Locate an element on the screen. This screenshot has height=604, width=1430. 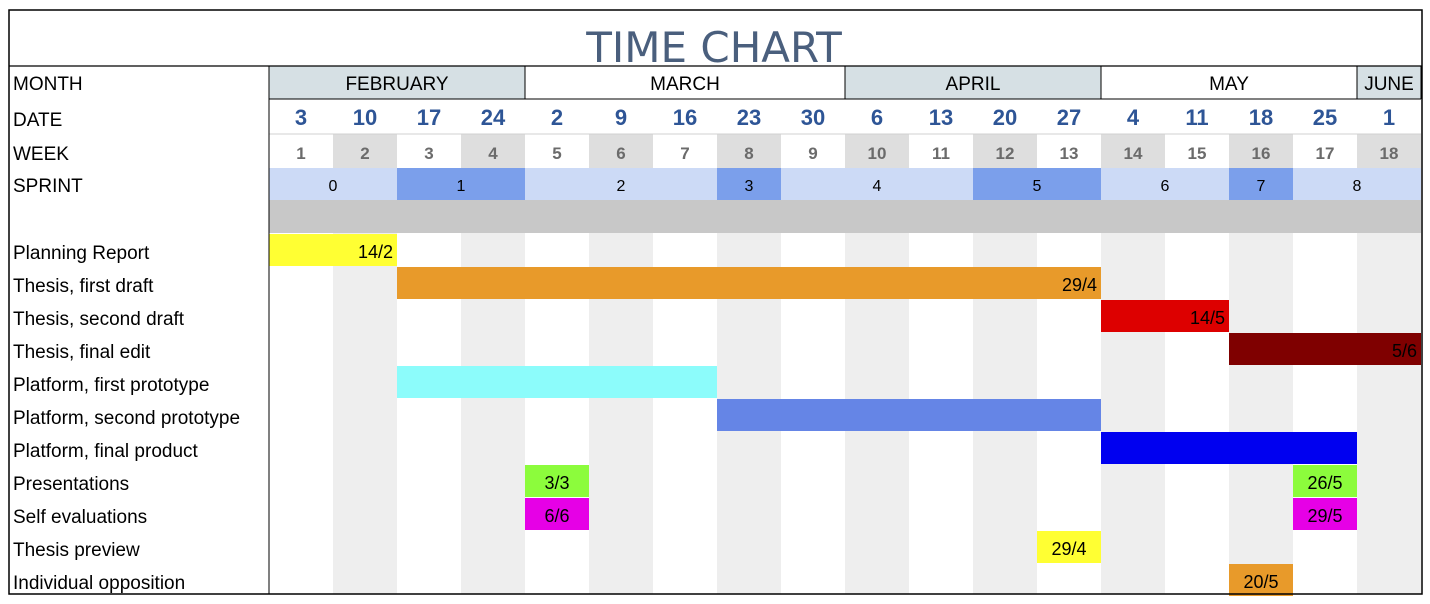
task-bar-label: 14/5 is located at coordinates (1207, 318).